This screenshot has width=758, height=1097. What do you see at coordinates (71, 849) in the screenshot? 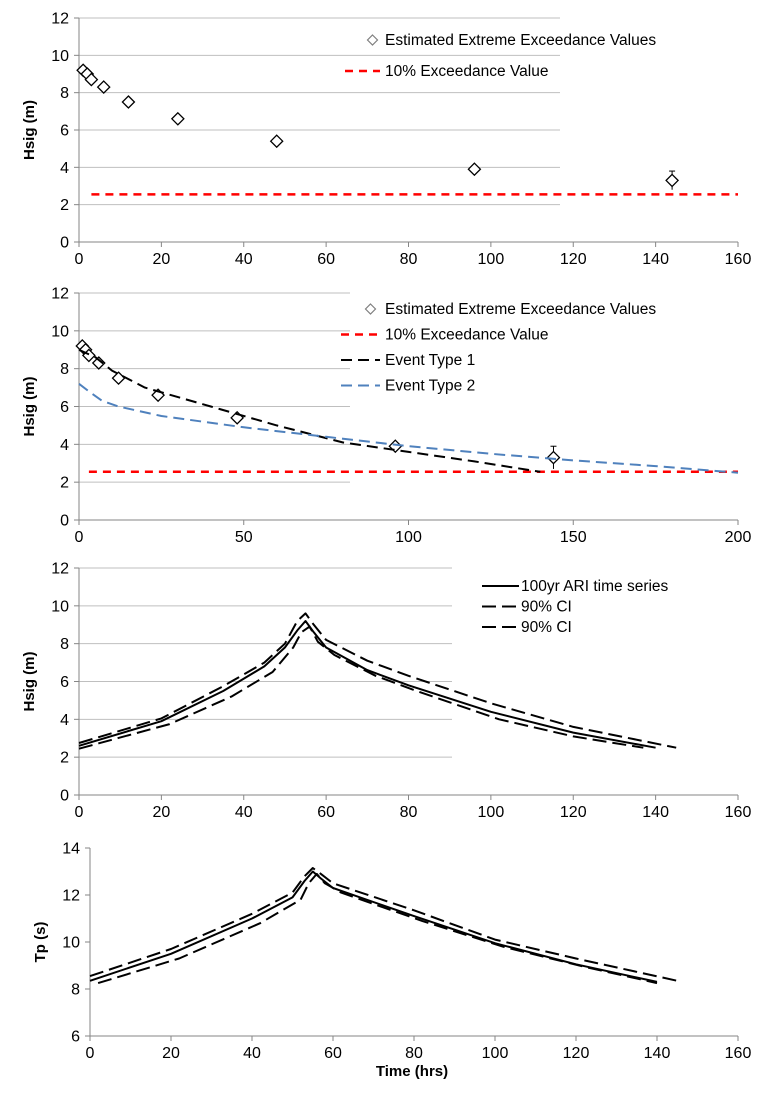
I see `y-tick-label: 14` at bounding box center [71, 849].